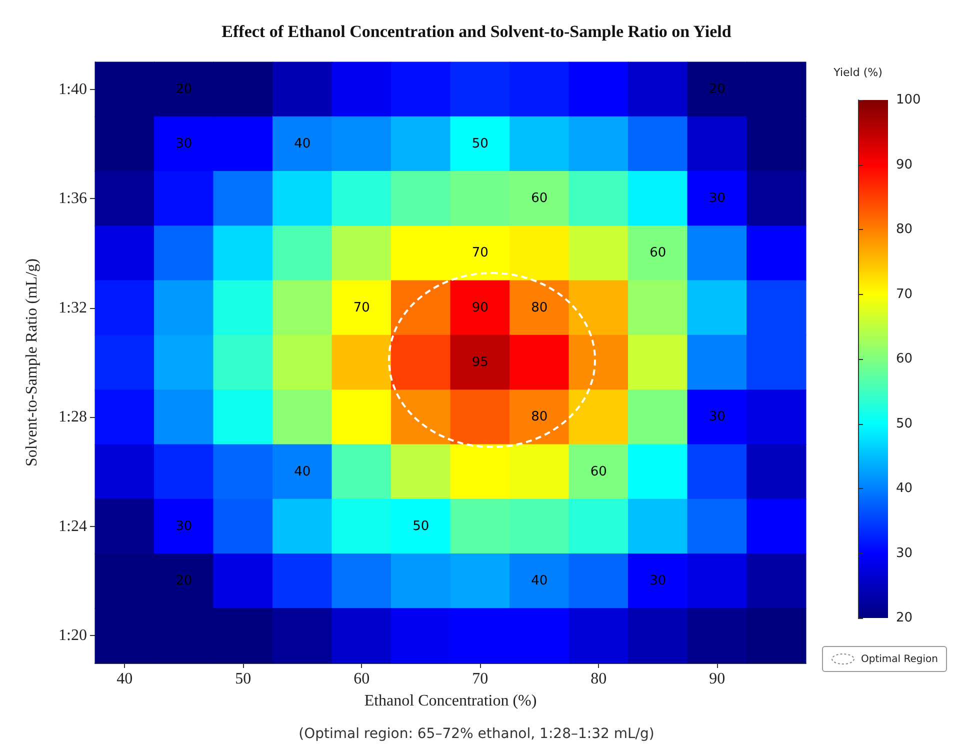 This screenshot has width=953, height=753. Describe the element at coordinates (904, 359) in the screenshot. I see `color-bar-label: 60` at that location.